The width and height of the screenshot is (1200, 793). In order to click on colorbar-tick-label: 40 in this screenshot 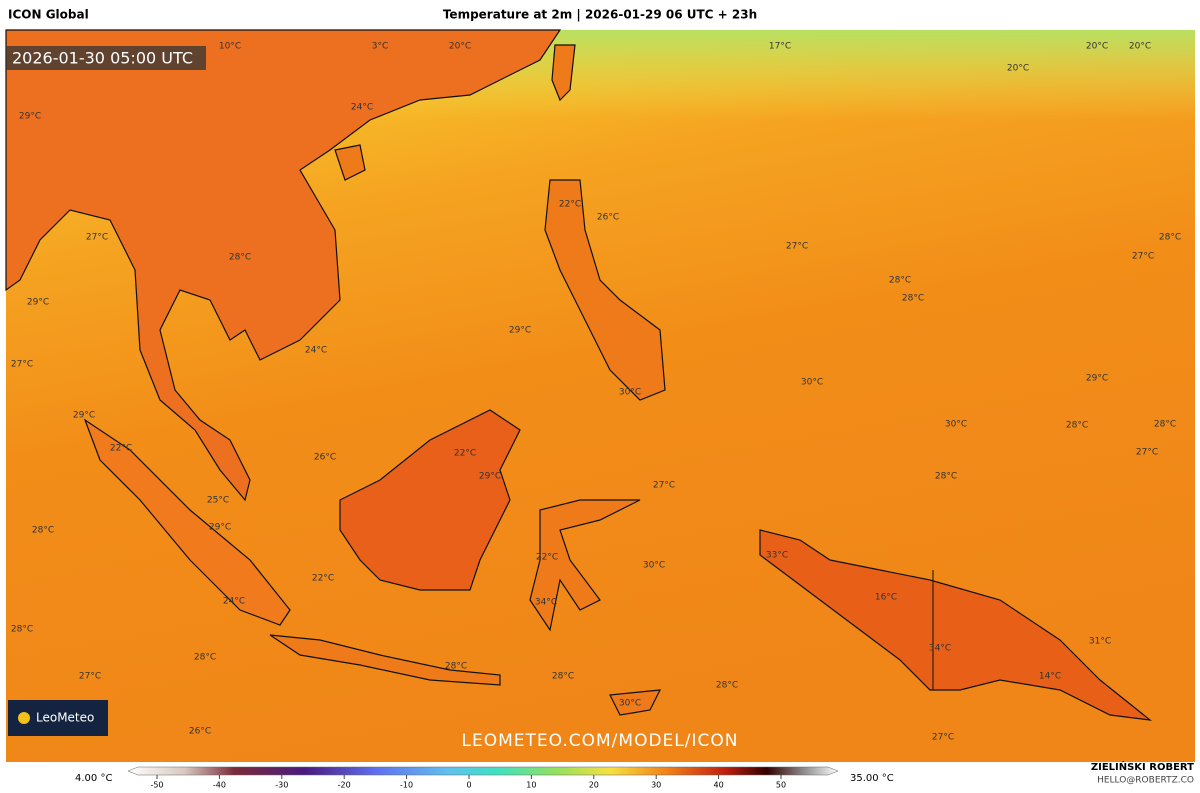, I will do `click(719, 785)`.